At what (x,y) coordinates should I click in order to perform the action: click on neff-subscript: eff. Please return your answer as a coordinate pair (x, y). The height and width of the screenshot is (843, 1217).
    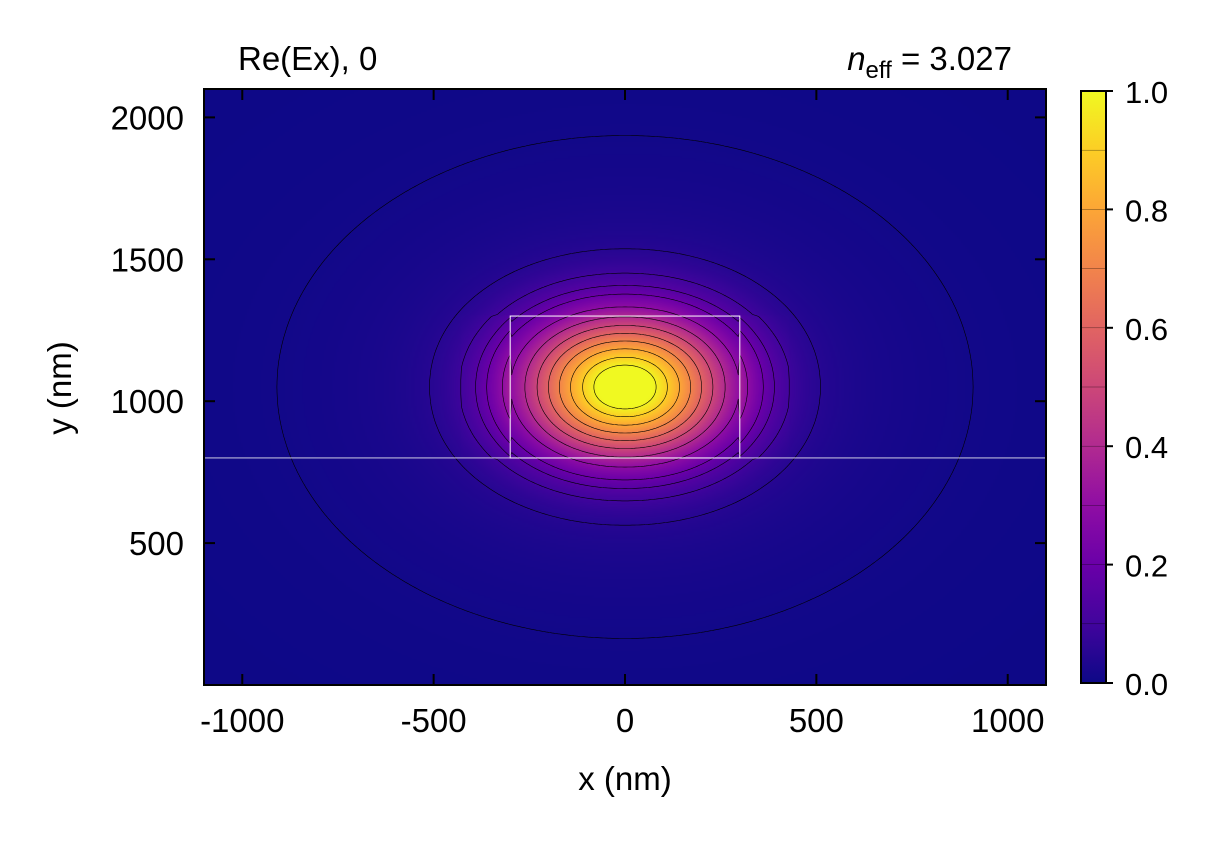
    Looking at the image, I should click on (879, 70).